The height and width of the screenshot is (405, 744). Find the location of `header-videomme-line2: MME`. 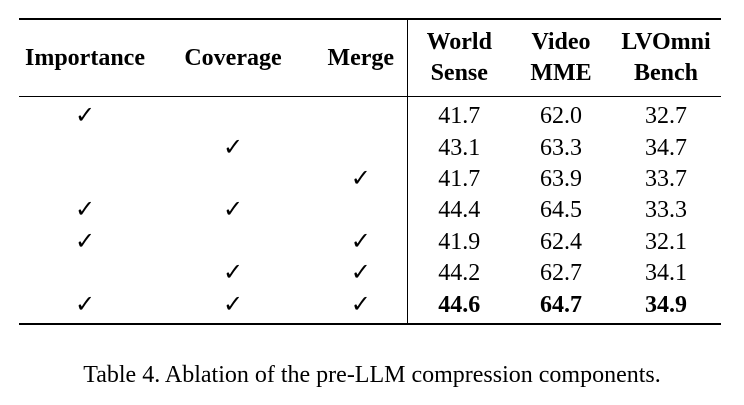

header-videomme-line2: MME is located at coordinates (561, 73).